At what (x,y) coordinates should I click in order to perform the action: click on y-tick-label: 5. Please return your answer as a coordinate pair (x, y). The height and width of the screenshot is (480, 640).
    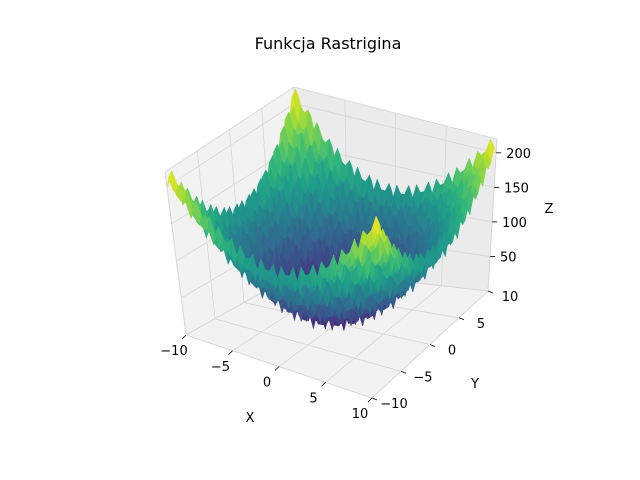
    Looking at the image, I should click on (481, 324).